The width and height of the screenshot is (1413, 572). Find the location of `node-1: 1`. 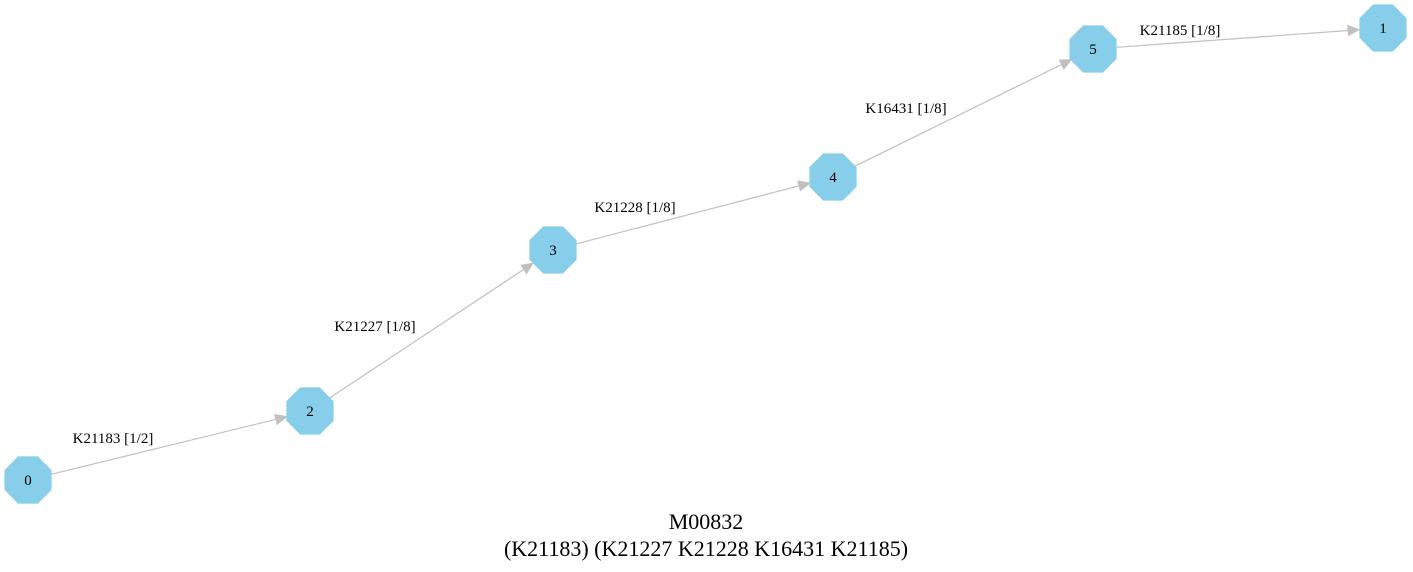

node-1: 1 is located at coordinates (1383, 28).